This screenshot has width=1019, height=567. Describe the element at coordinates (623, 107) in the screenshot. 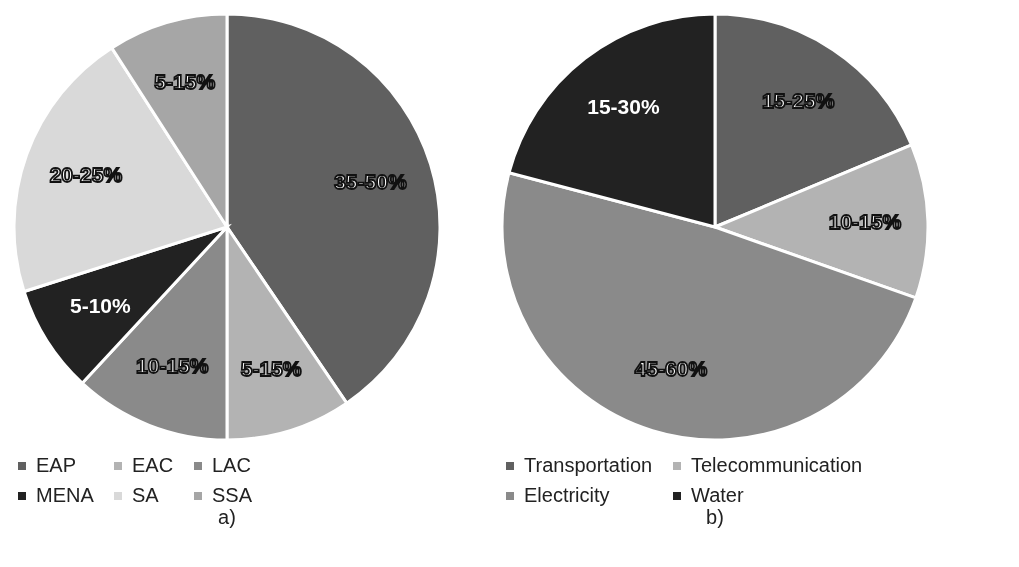

I see `text: 15-30%` at that location.